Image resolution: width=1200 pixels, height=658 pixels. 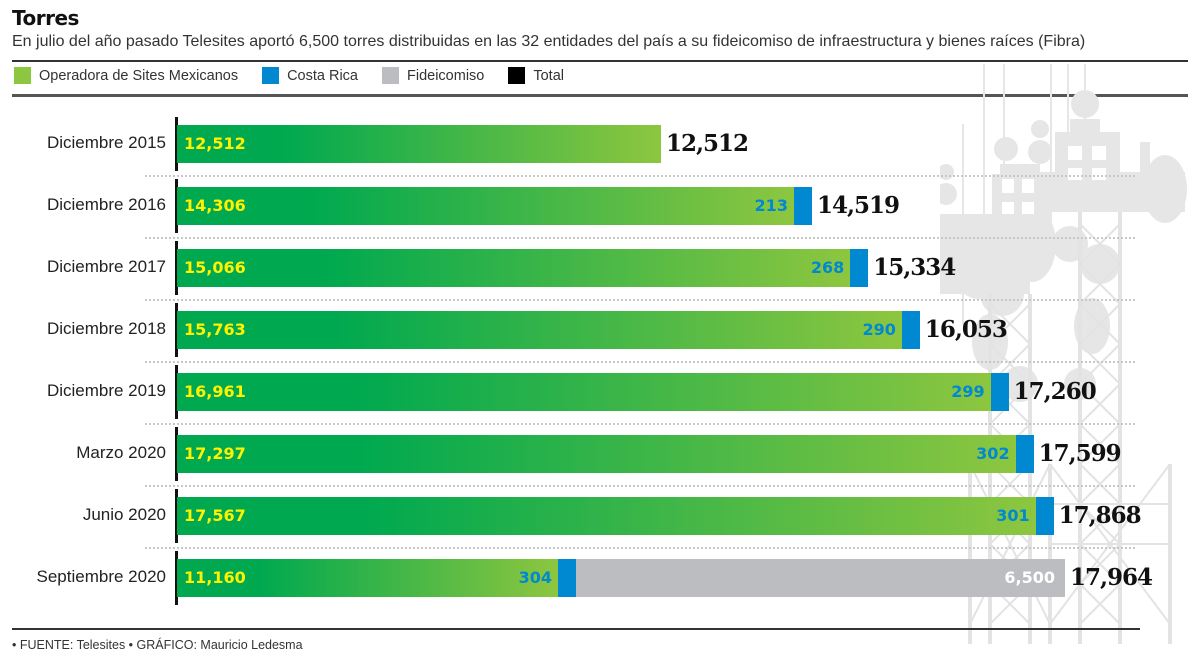 What do you see at coordinates (600, 95) in the screenshot?
I see `legend-divider` at bounding box center [600, 95].